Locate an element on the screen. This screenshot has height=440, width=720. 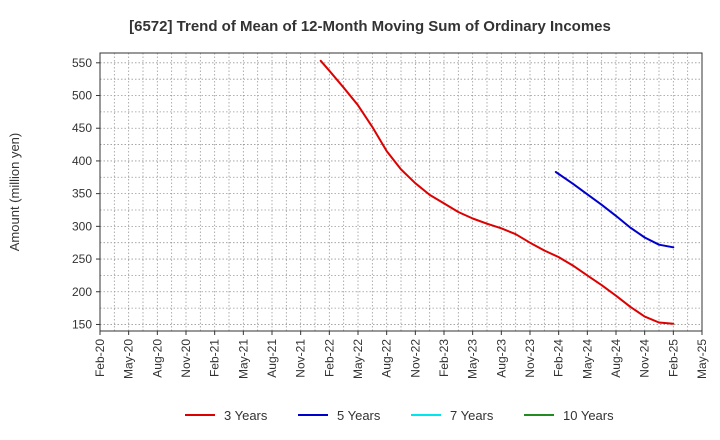
x-tick-label: Aug-24 is located at coordinates (616, 358).